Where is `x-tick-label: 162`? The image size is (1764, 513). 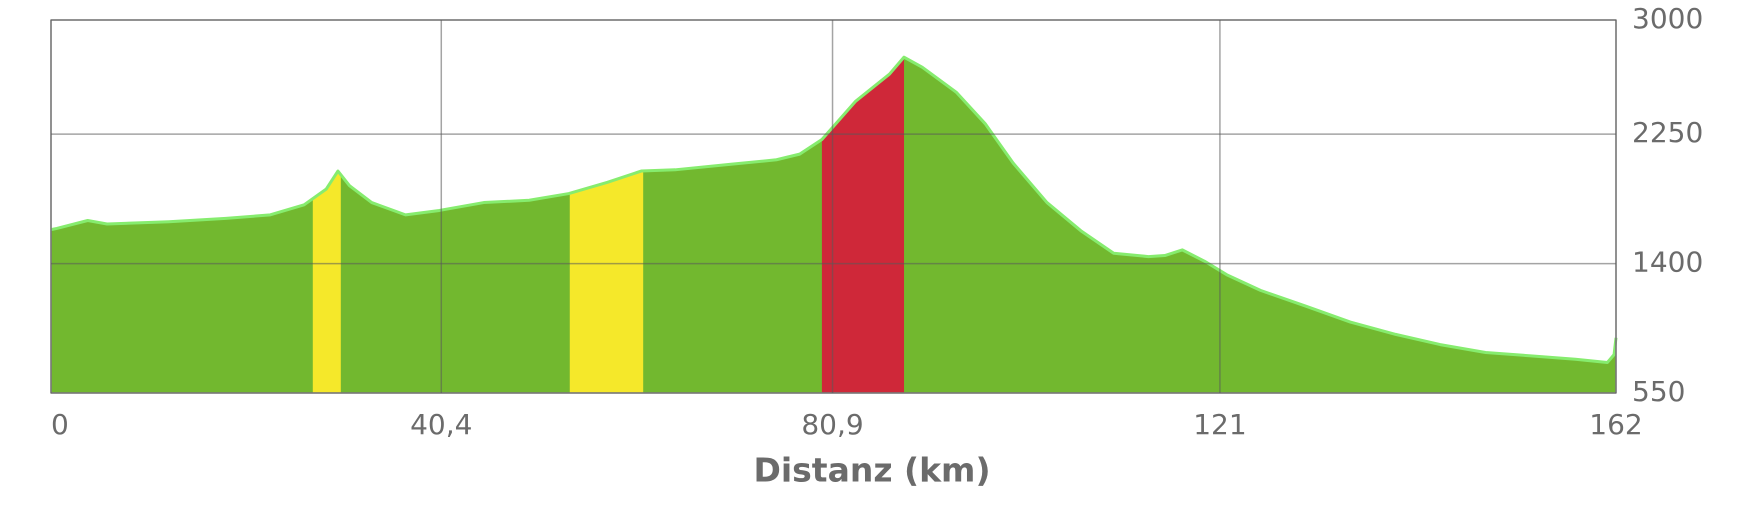
x-tick-label: 162 is located at coordinates (1615, 424).